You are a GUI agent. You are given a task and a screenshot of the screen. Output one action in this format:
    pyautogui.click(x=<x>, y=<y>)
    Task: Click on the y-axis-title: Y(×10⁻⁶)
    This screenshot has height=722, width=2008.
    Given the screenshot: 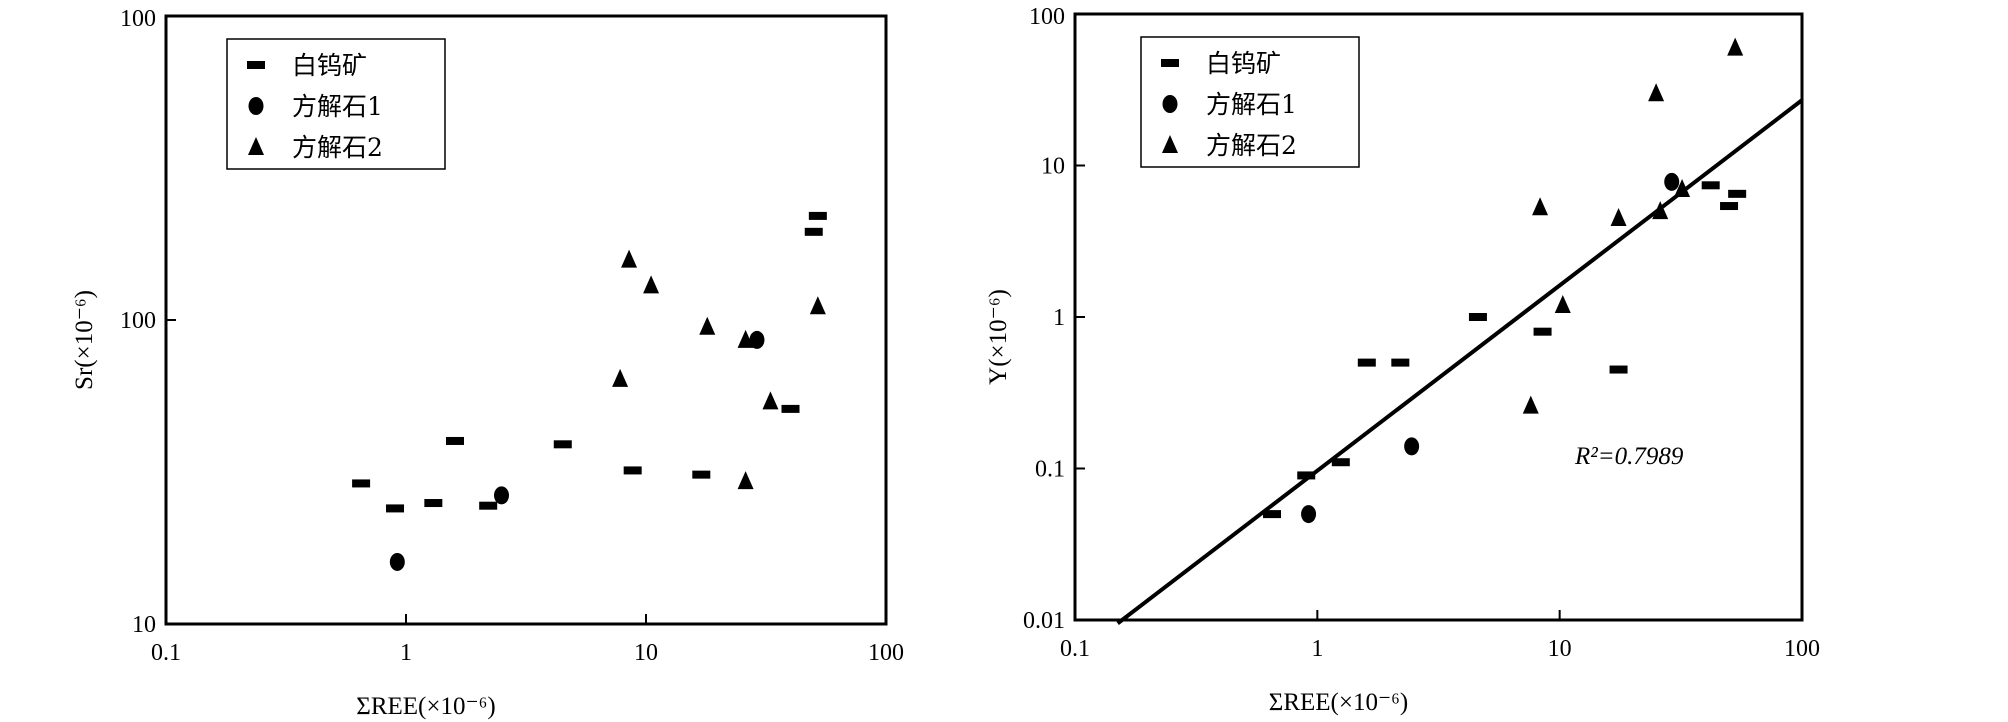 What is the action you would take?
    pyautogui.click(x=998, y=337)
    